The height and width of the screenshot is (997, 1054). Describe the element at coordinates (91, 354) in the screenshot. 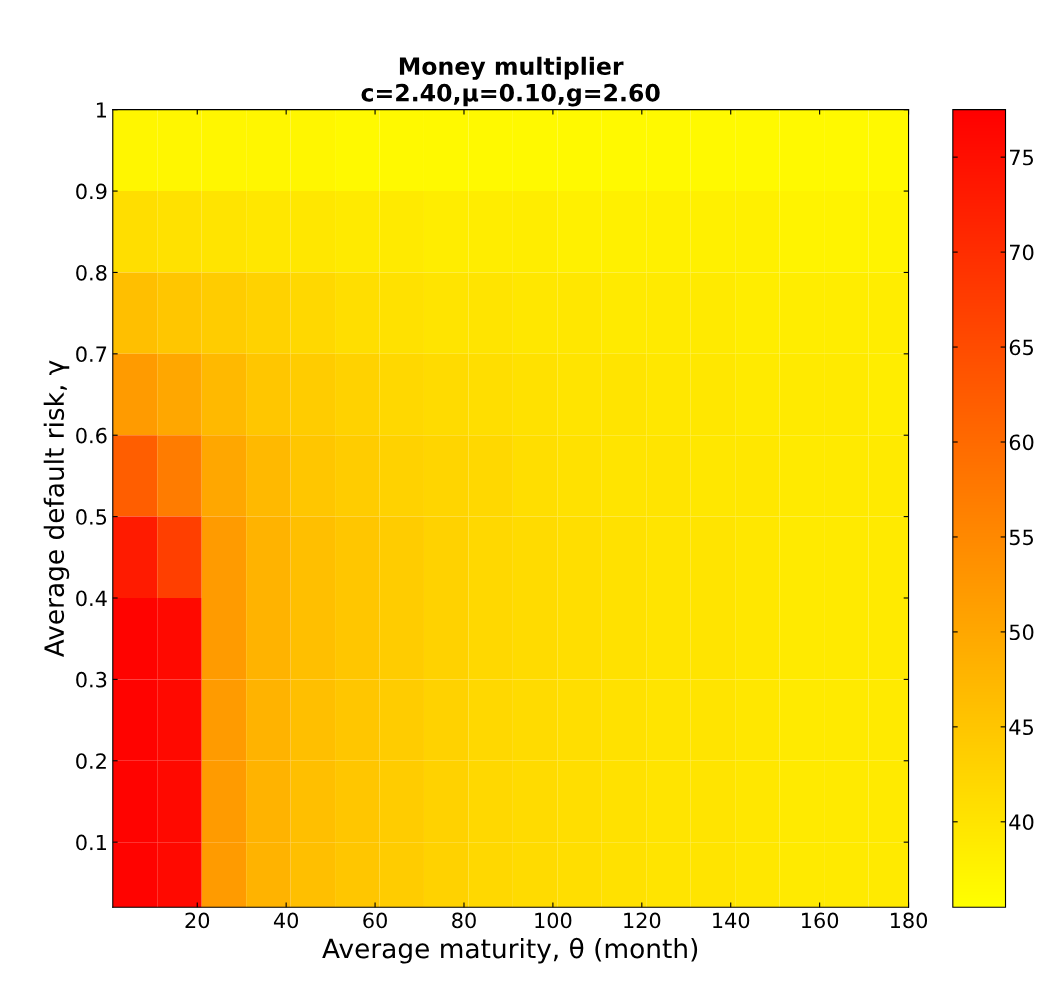

I see `y-tick-label: 0.7` at that location.